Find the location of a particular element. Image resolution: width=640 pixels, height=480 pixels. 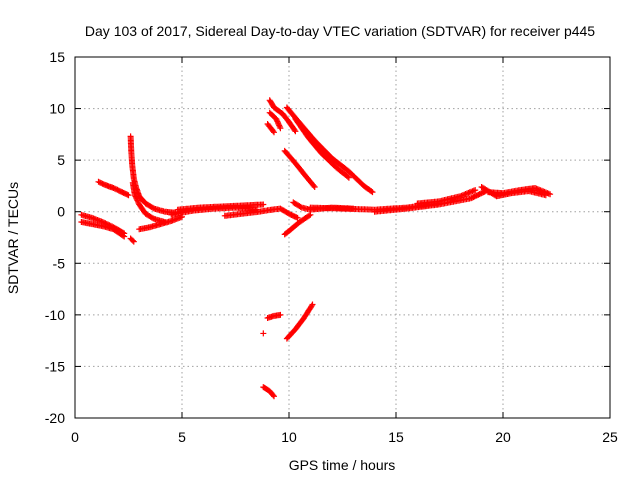

x-axis-label: GPS time / hours is located at coordinates (342, 465).